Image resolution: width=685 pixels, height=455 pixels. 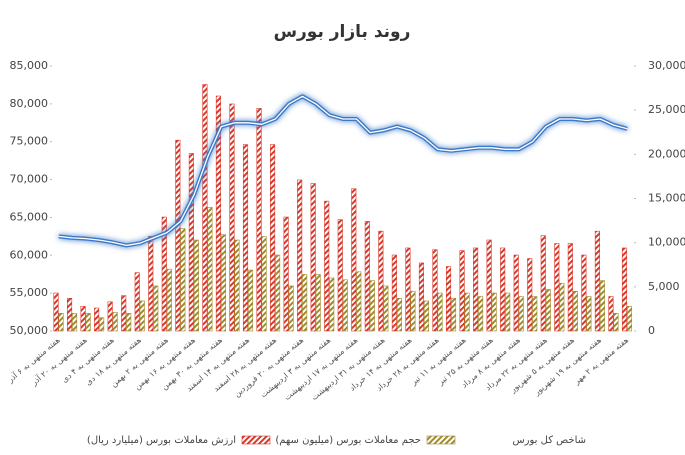 I want to click on y-tick-label: 75,000, so click(x=29, y=141).